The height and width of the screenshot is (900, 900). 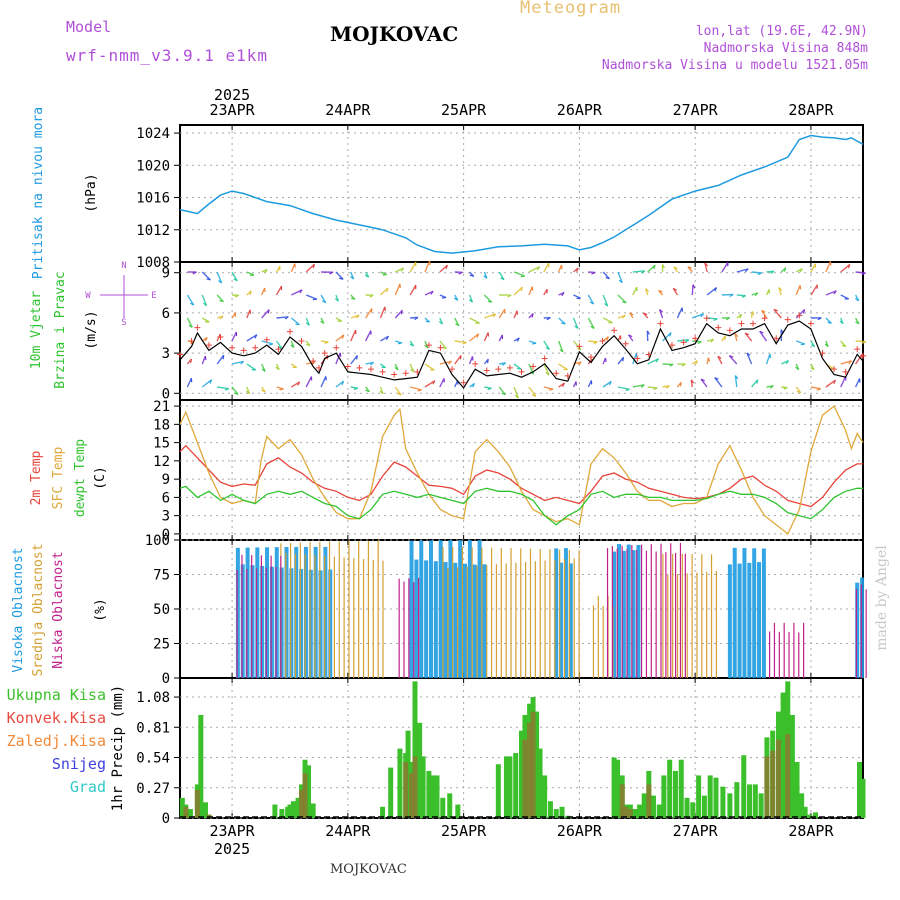 I want to click on lonlat-label: lon,lat (19.6E, 42.9N), so click(x=781, y=31).